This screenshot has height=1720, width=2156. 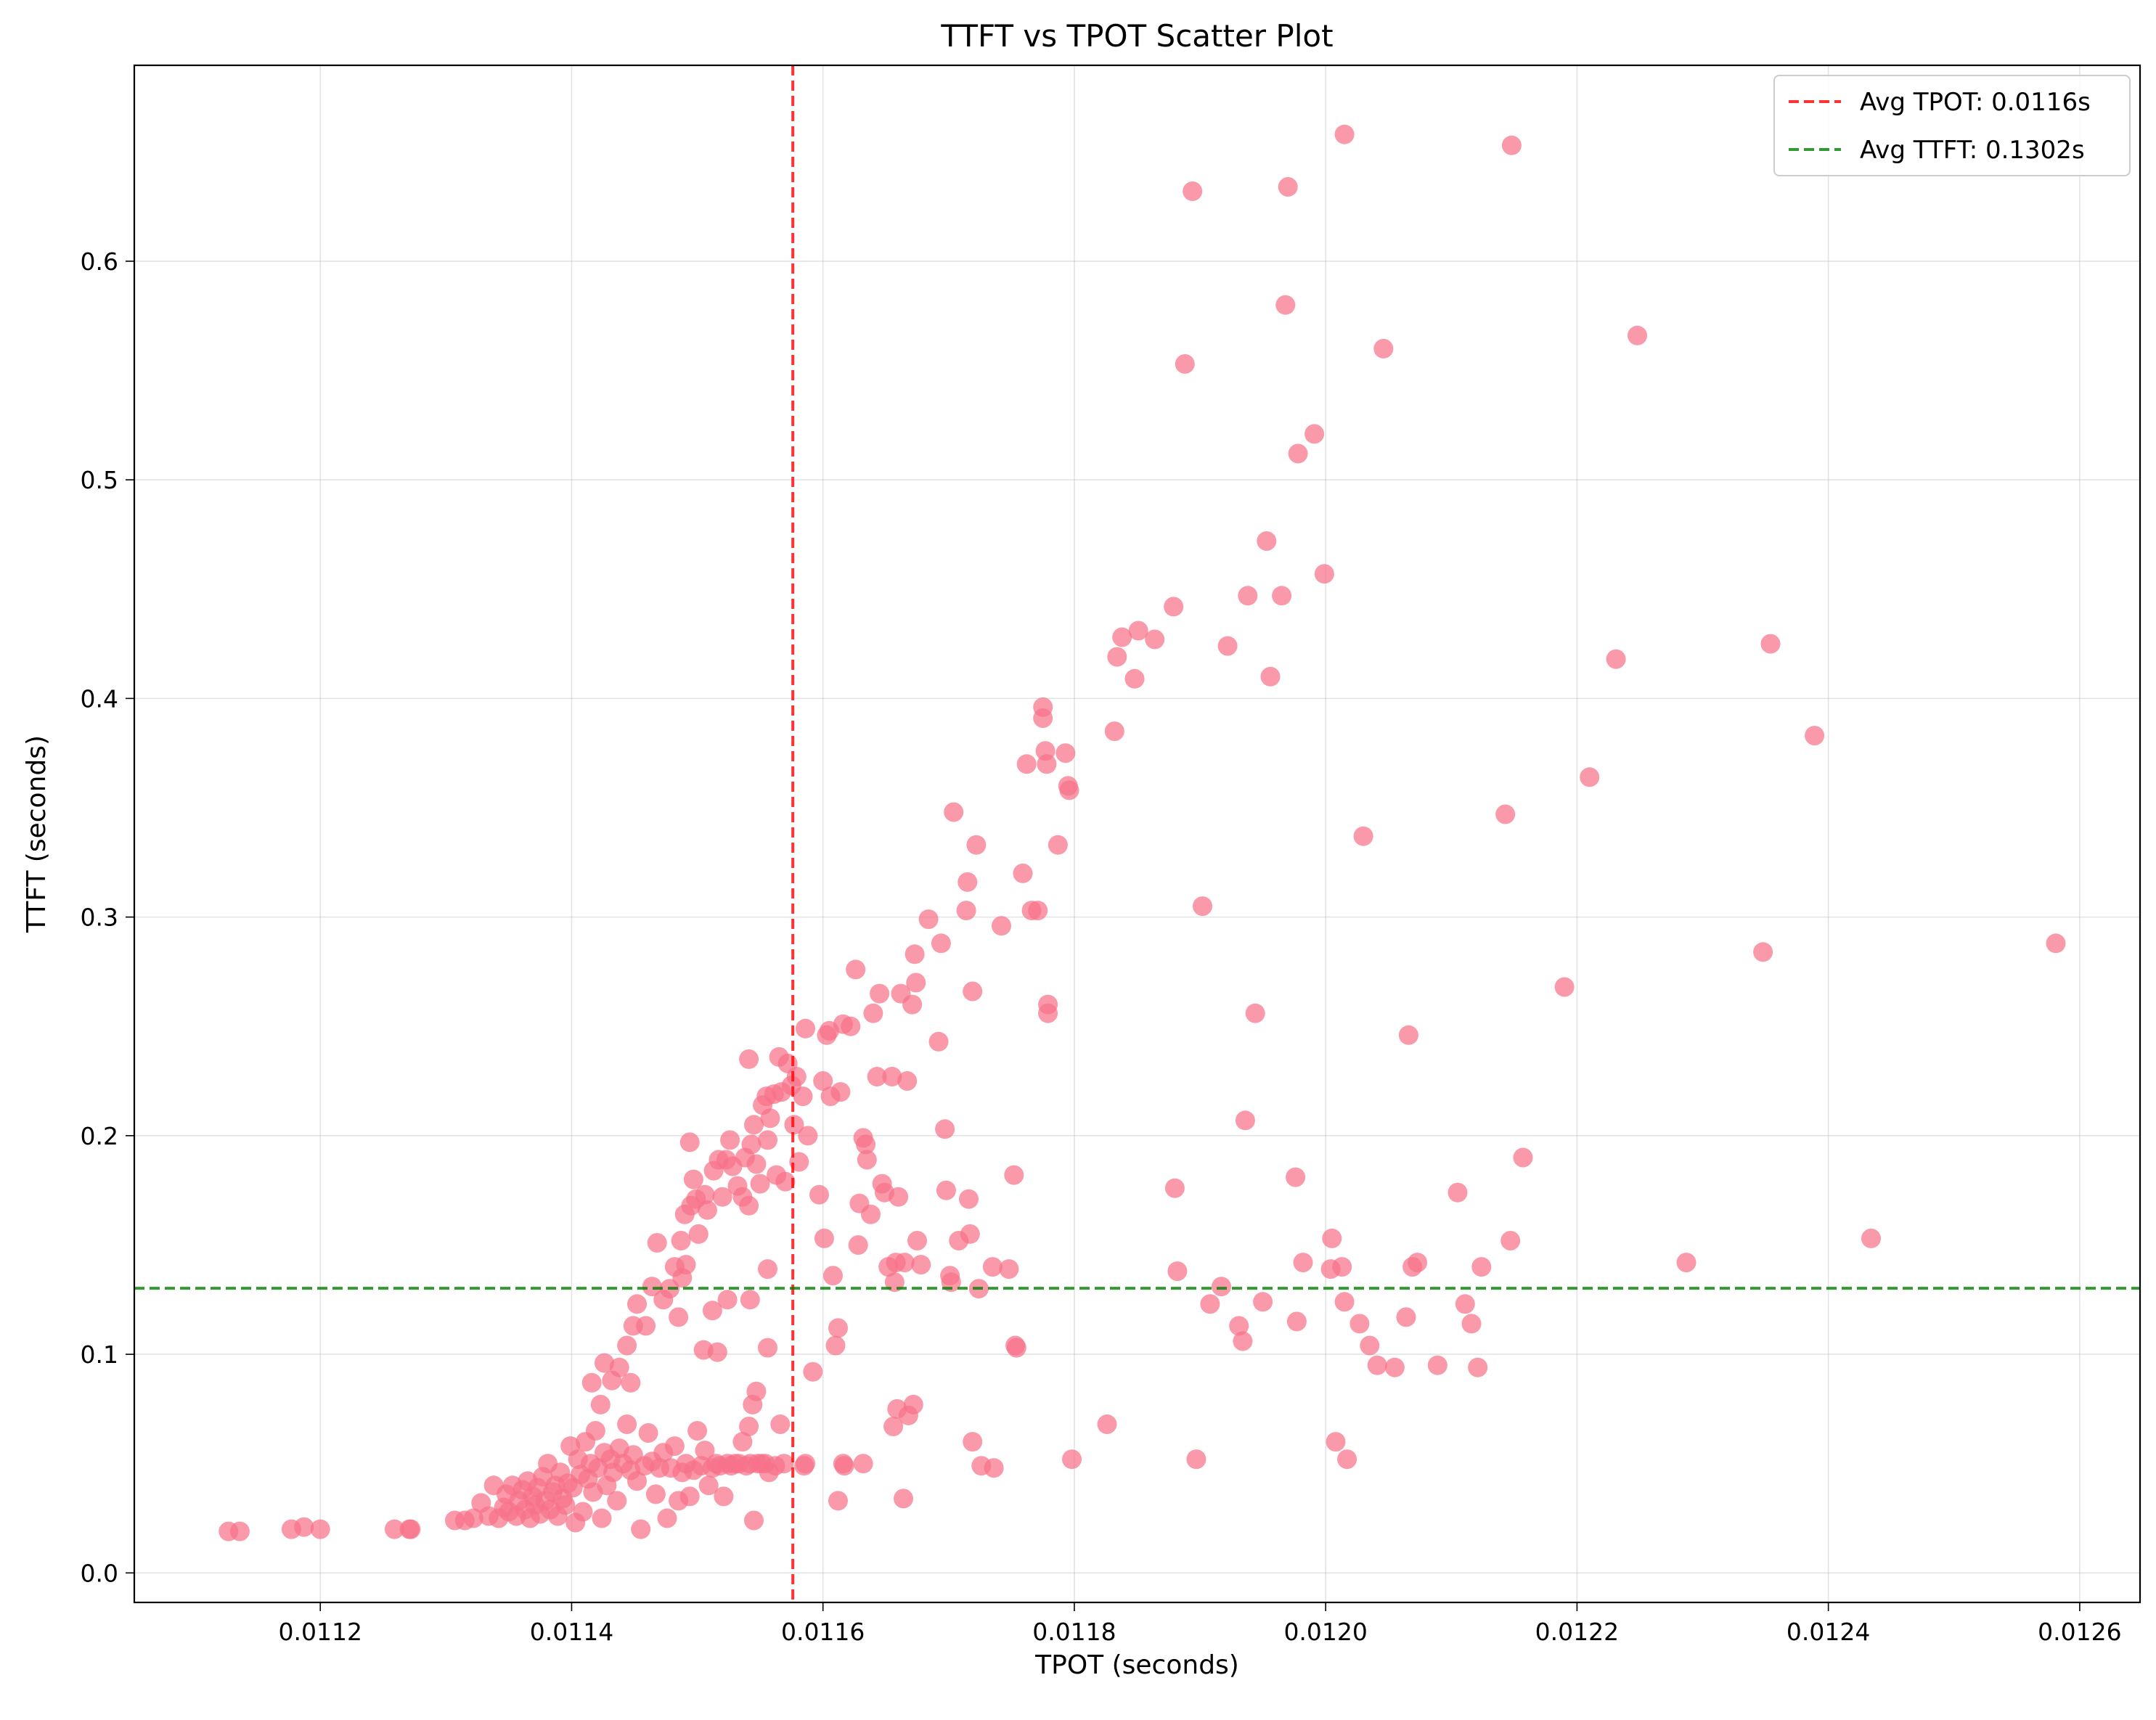 What do you see at coordinates (1325, 1632) in the screenshot?
I see `x-tick-label-0-0120: 0.0120` at bounding box center [1325, 1632].